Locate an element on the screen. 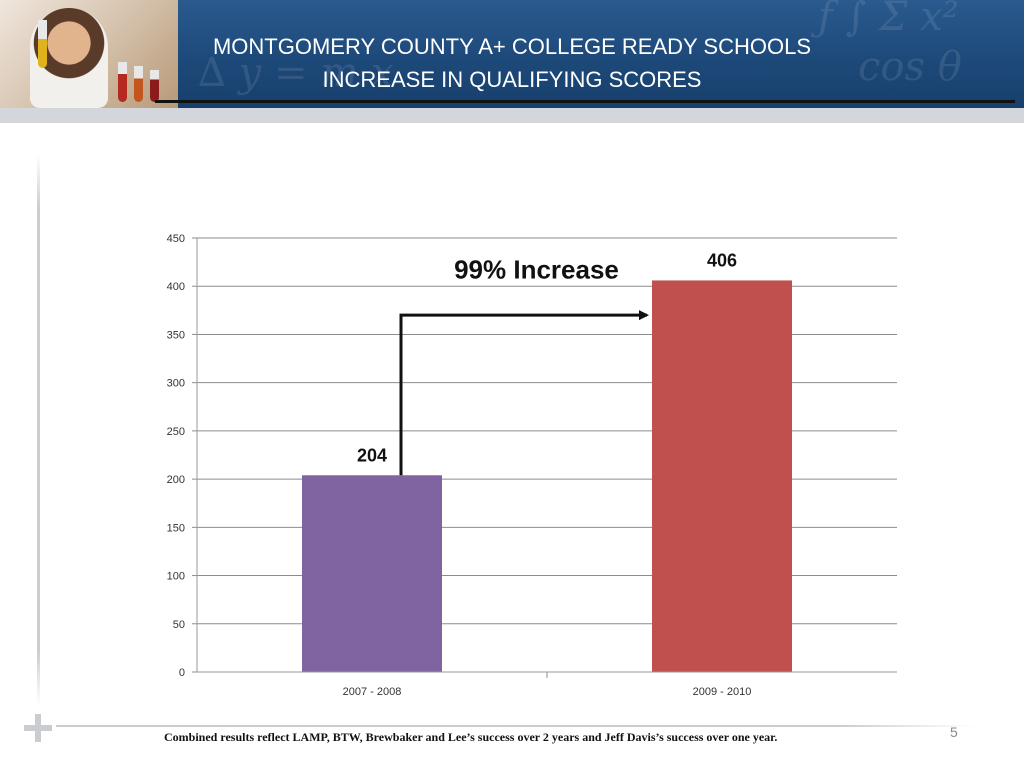 This screenshot has width=1024, height=768. y-tick-label: 350 is located at coordinates (176, 335).